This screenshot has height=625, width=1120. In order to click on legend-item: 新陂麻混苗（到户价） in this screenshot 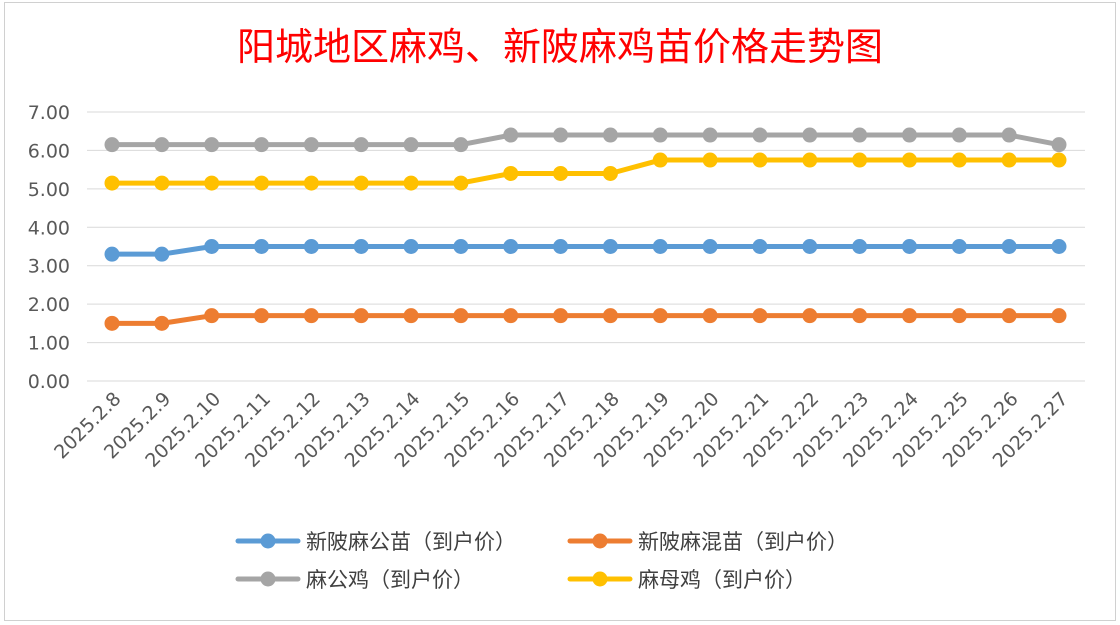, I will do `click(707, 542)`.